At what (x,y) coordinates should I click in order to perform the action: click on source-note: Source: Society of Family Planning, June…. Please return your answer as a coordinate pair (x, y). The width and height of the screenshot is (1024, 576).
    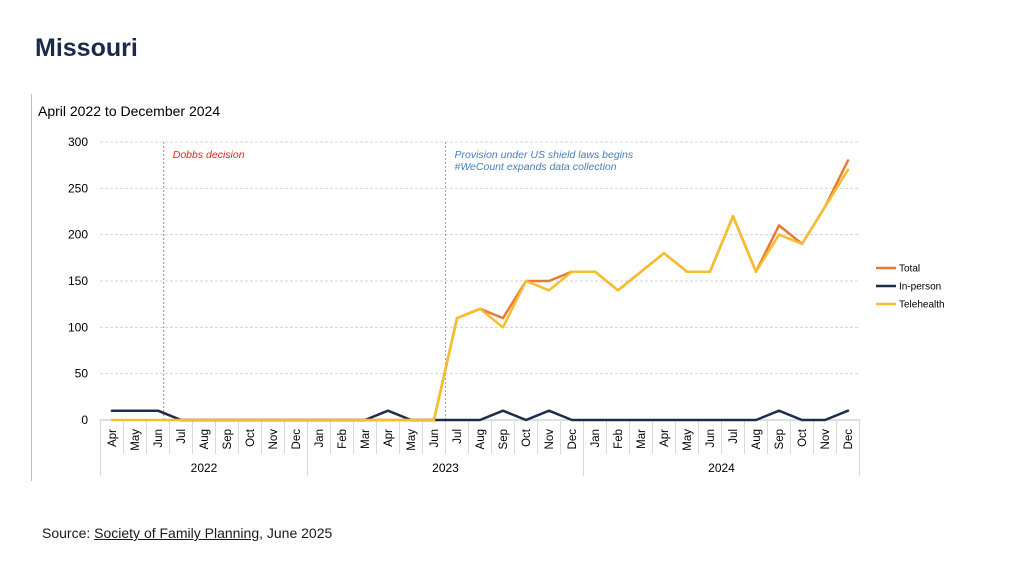
    Looking at the image, I should click on (187, 533).